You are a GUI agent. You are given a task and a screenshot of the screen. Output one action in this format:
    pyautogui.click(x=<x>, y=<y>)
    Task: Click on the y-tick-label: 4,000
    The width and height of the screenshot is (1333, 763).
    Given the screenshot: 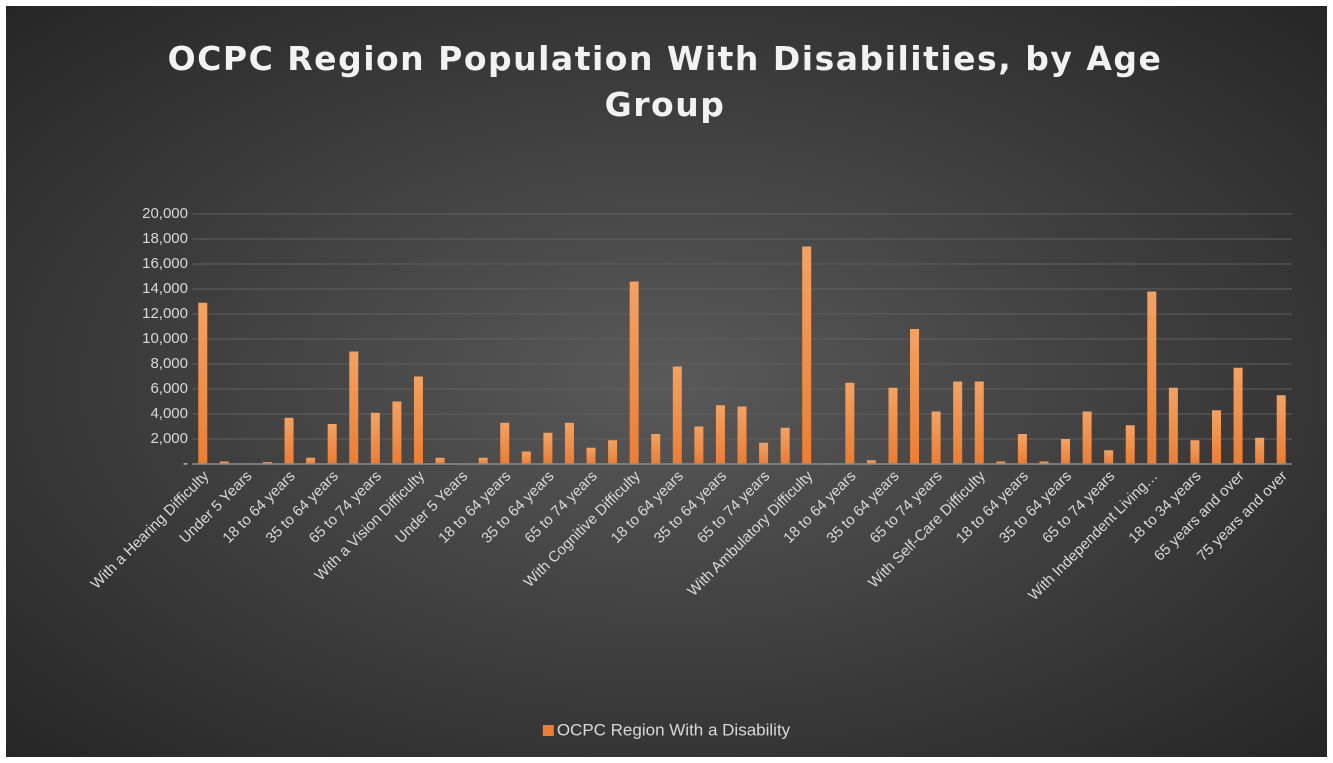 What is the action you would take?
    pyautogui.click(x=169, y=413)
    